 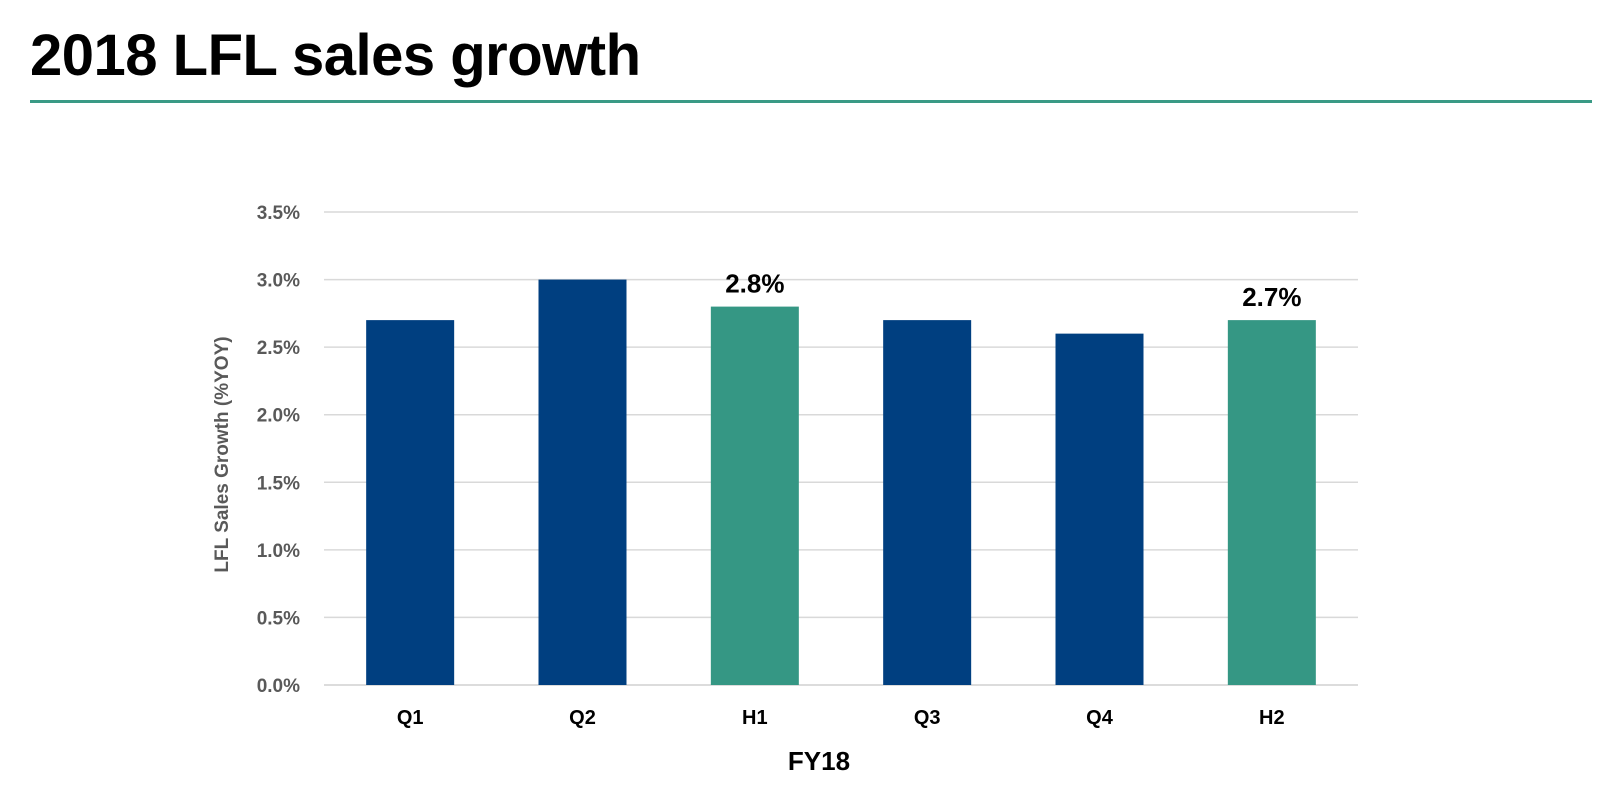 I want to click on y-tick-label: 0.0%, so click(x=278, y=686).